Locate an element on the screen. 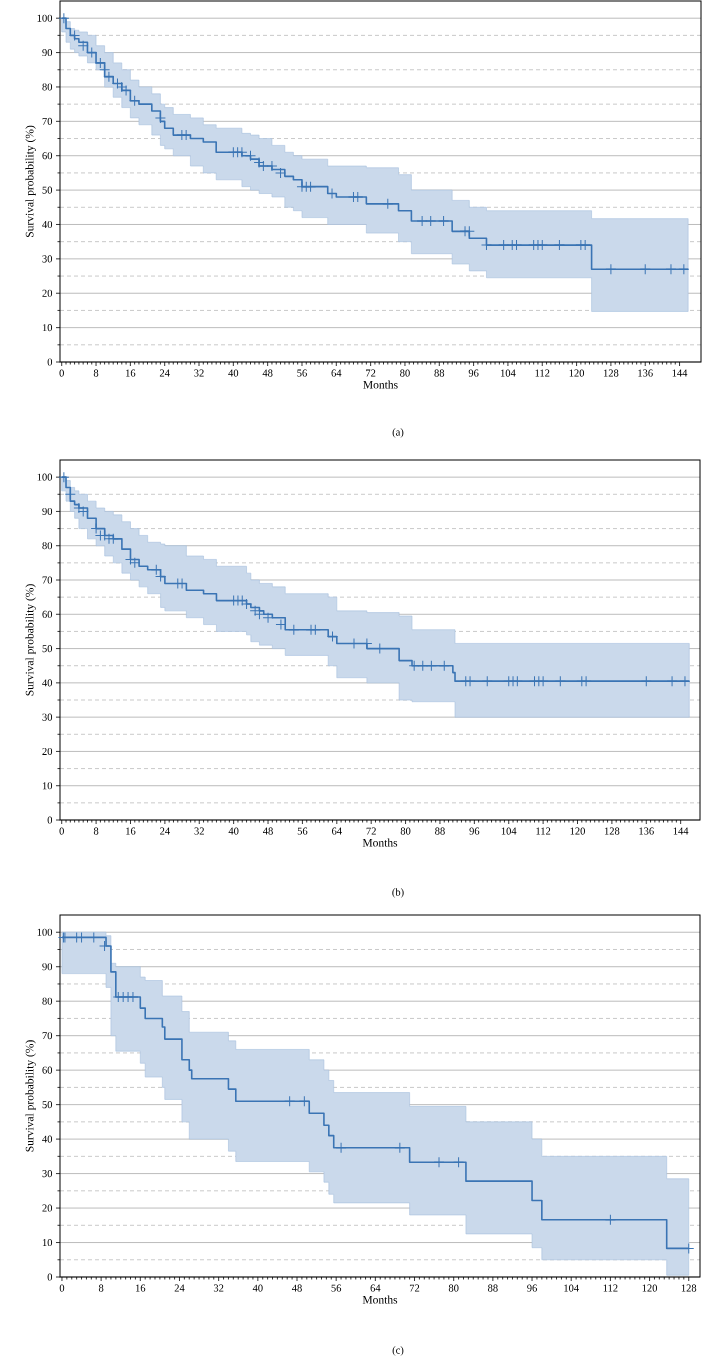 Image resolution: width=702 pixels, height=1359 pixels. text: (c) is located at coordinates (398, 1351).